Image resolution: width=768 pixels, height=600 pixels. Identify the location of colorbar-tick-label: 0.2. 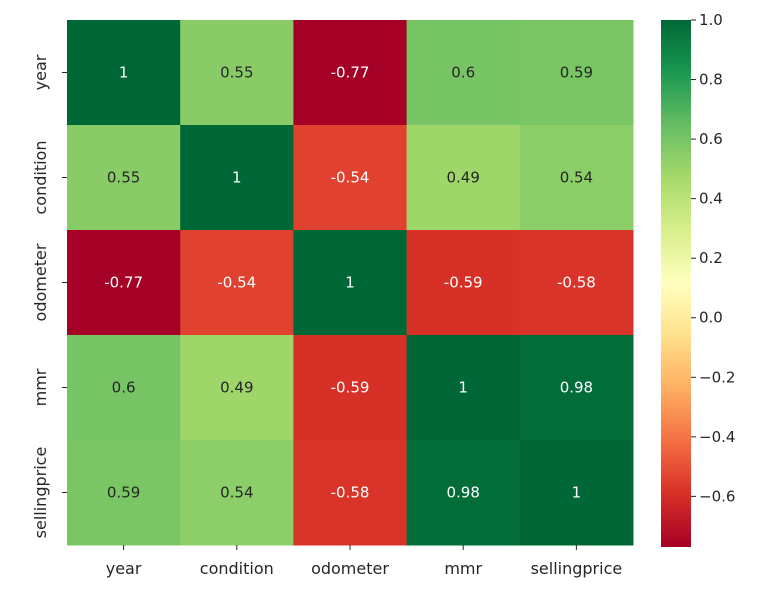
(711, 258).